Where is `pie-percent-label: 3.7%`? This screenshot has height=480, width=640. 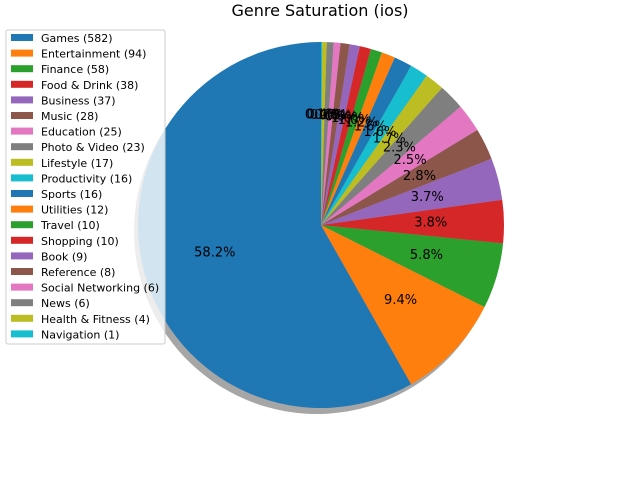
pie-percent-label: 3.7% is located at coordinates (427, 197).